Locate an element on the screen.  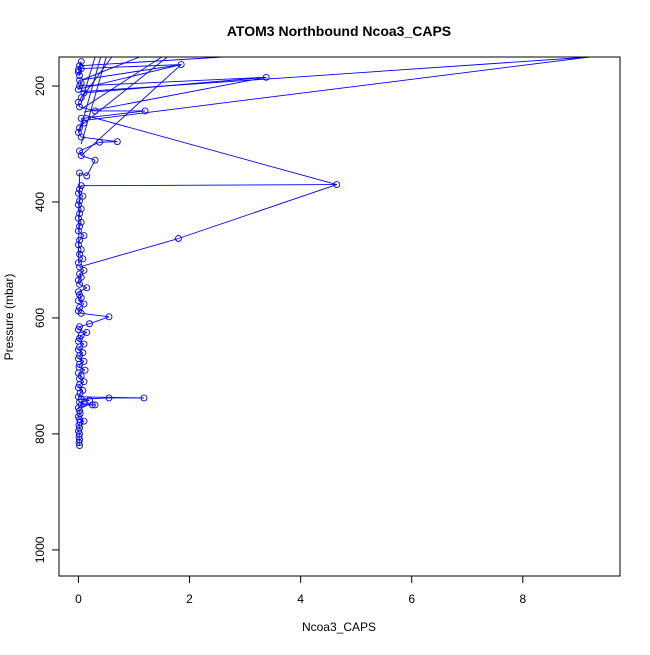
y-tick-label: 600 is located at coordinates (40, 318).